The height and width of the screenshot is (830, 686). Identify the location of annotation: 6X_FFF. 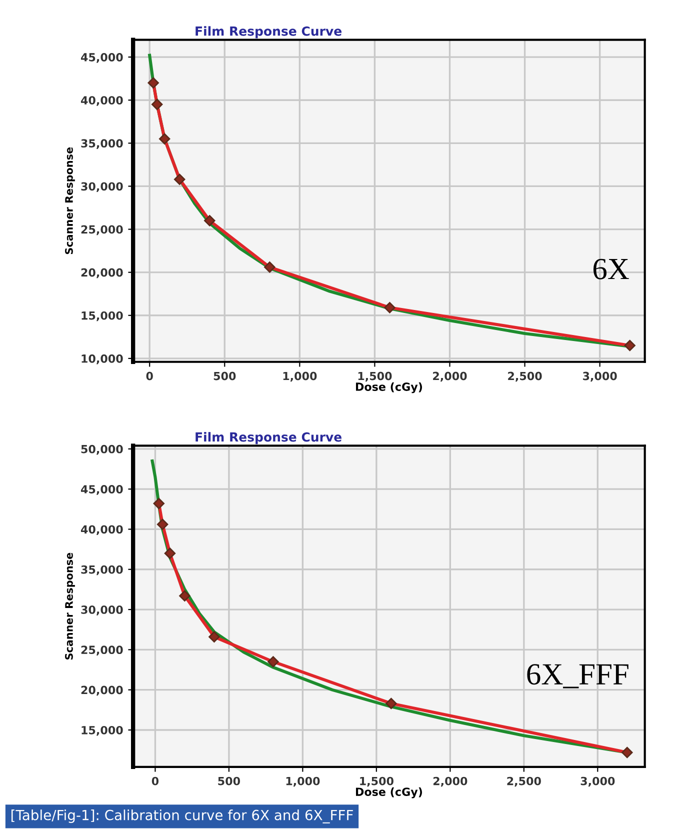
(577, 676).